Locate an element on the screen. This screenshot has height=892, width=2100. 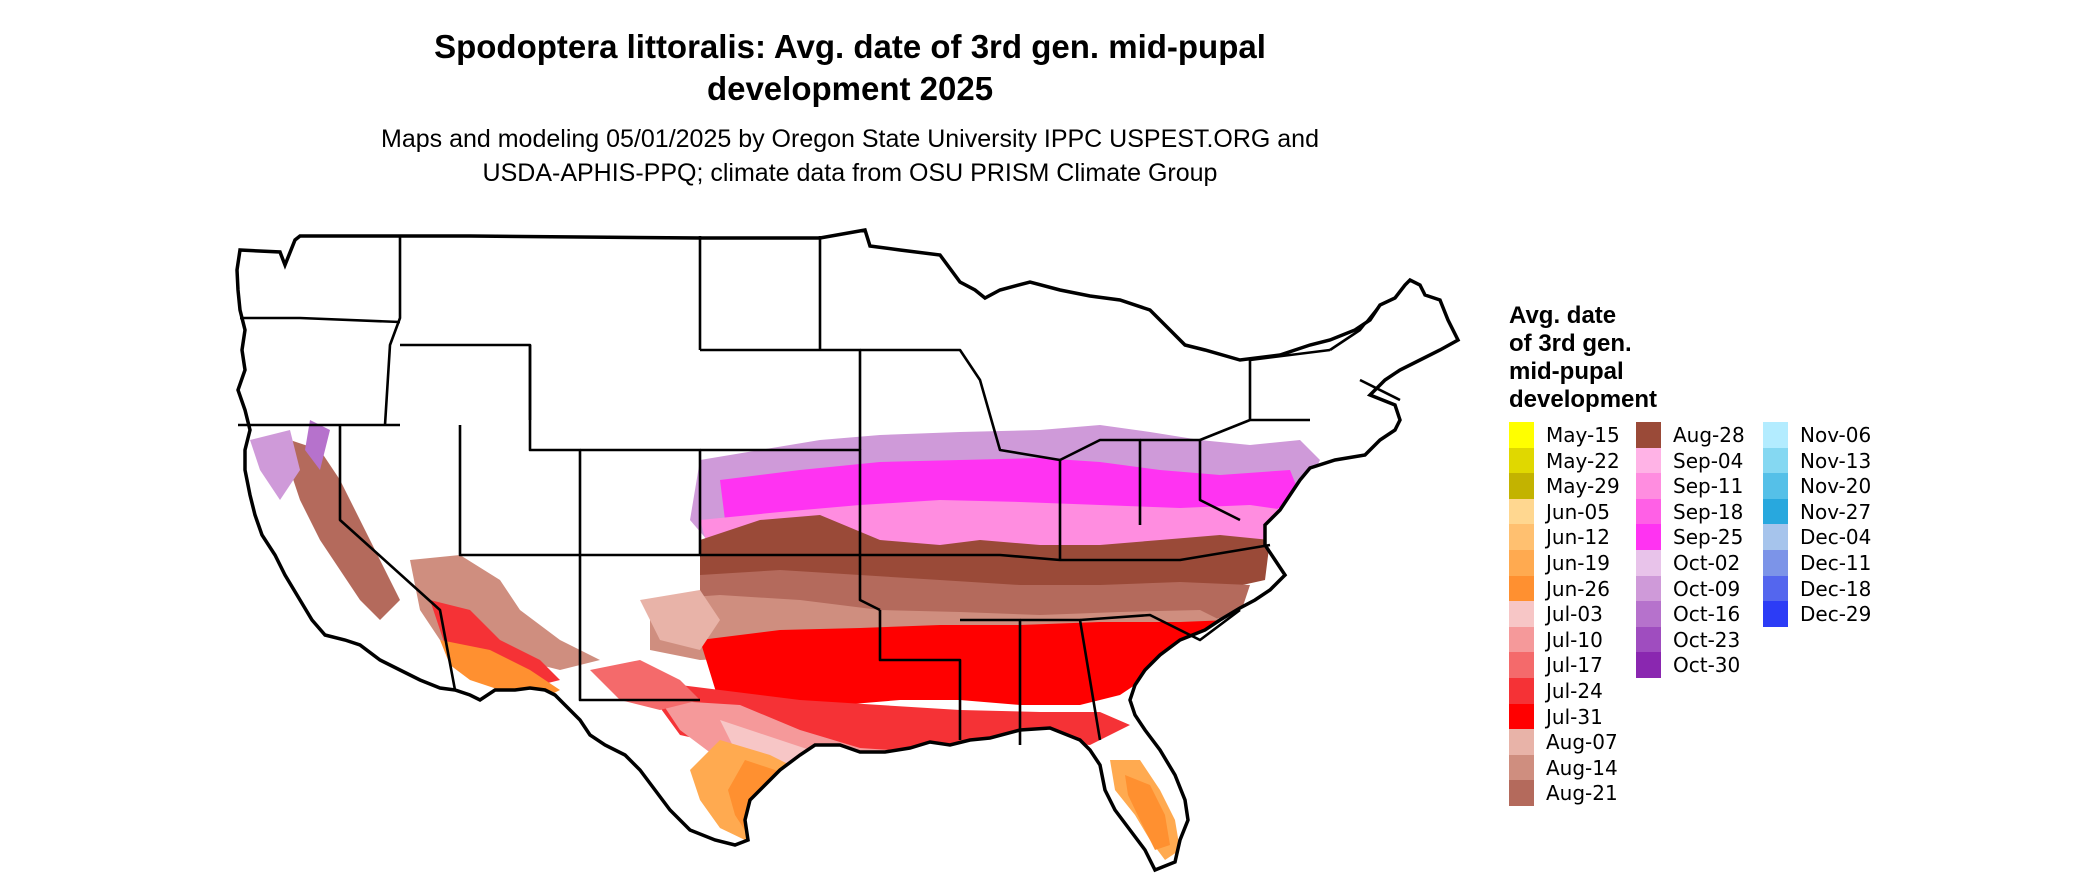
legend-label: Nov-13 is located at coordinates (1836, 460).